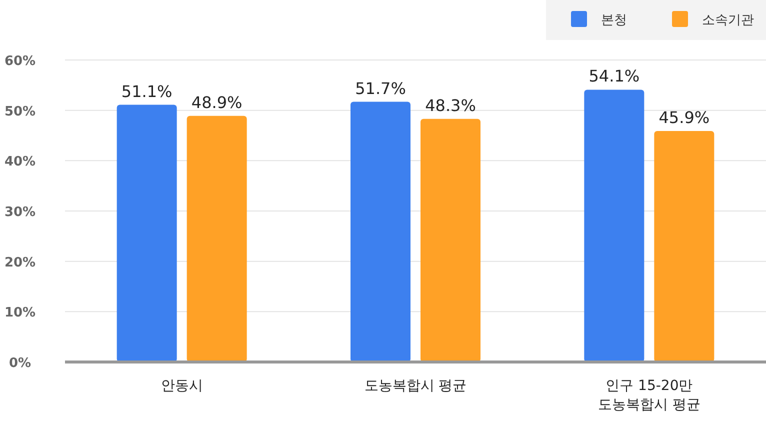 The height and width of the screenshot is (423, 766). I want to click on y-tick-label: 30%, so click(20, 212).